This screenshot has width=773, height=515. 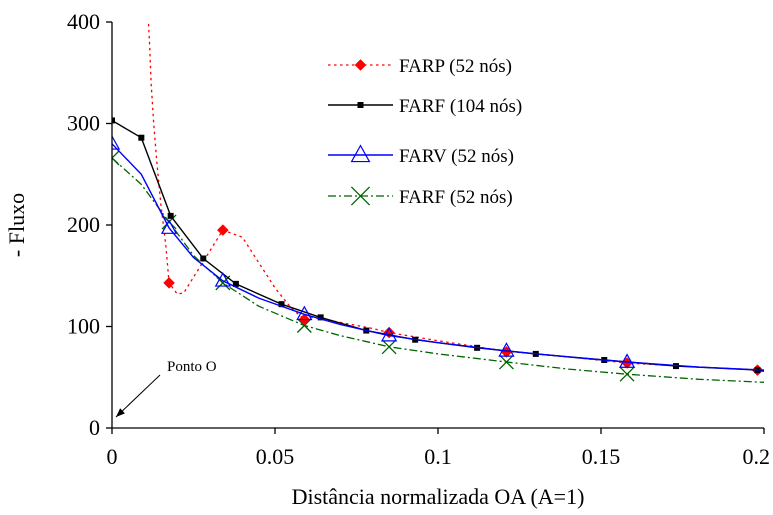 I want to click on y-tick-label: 300, so click(x=83, y=123).